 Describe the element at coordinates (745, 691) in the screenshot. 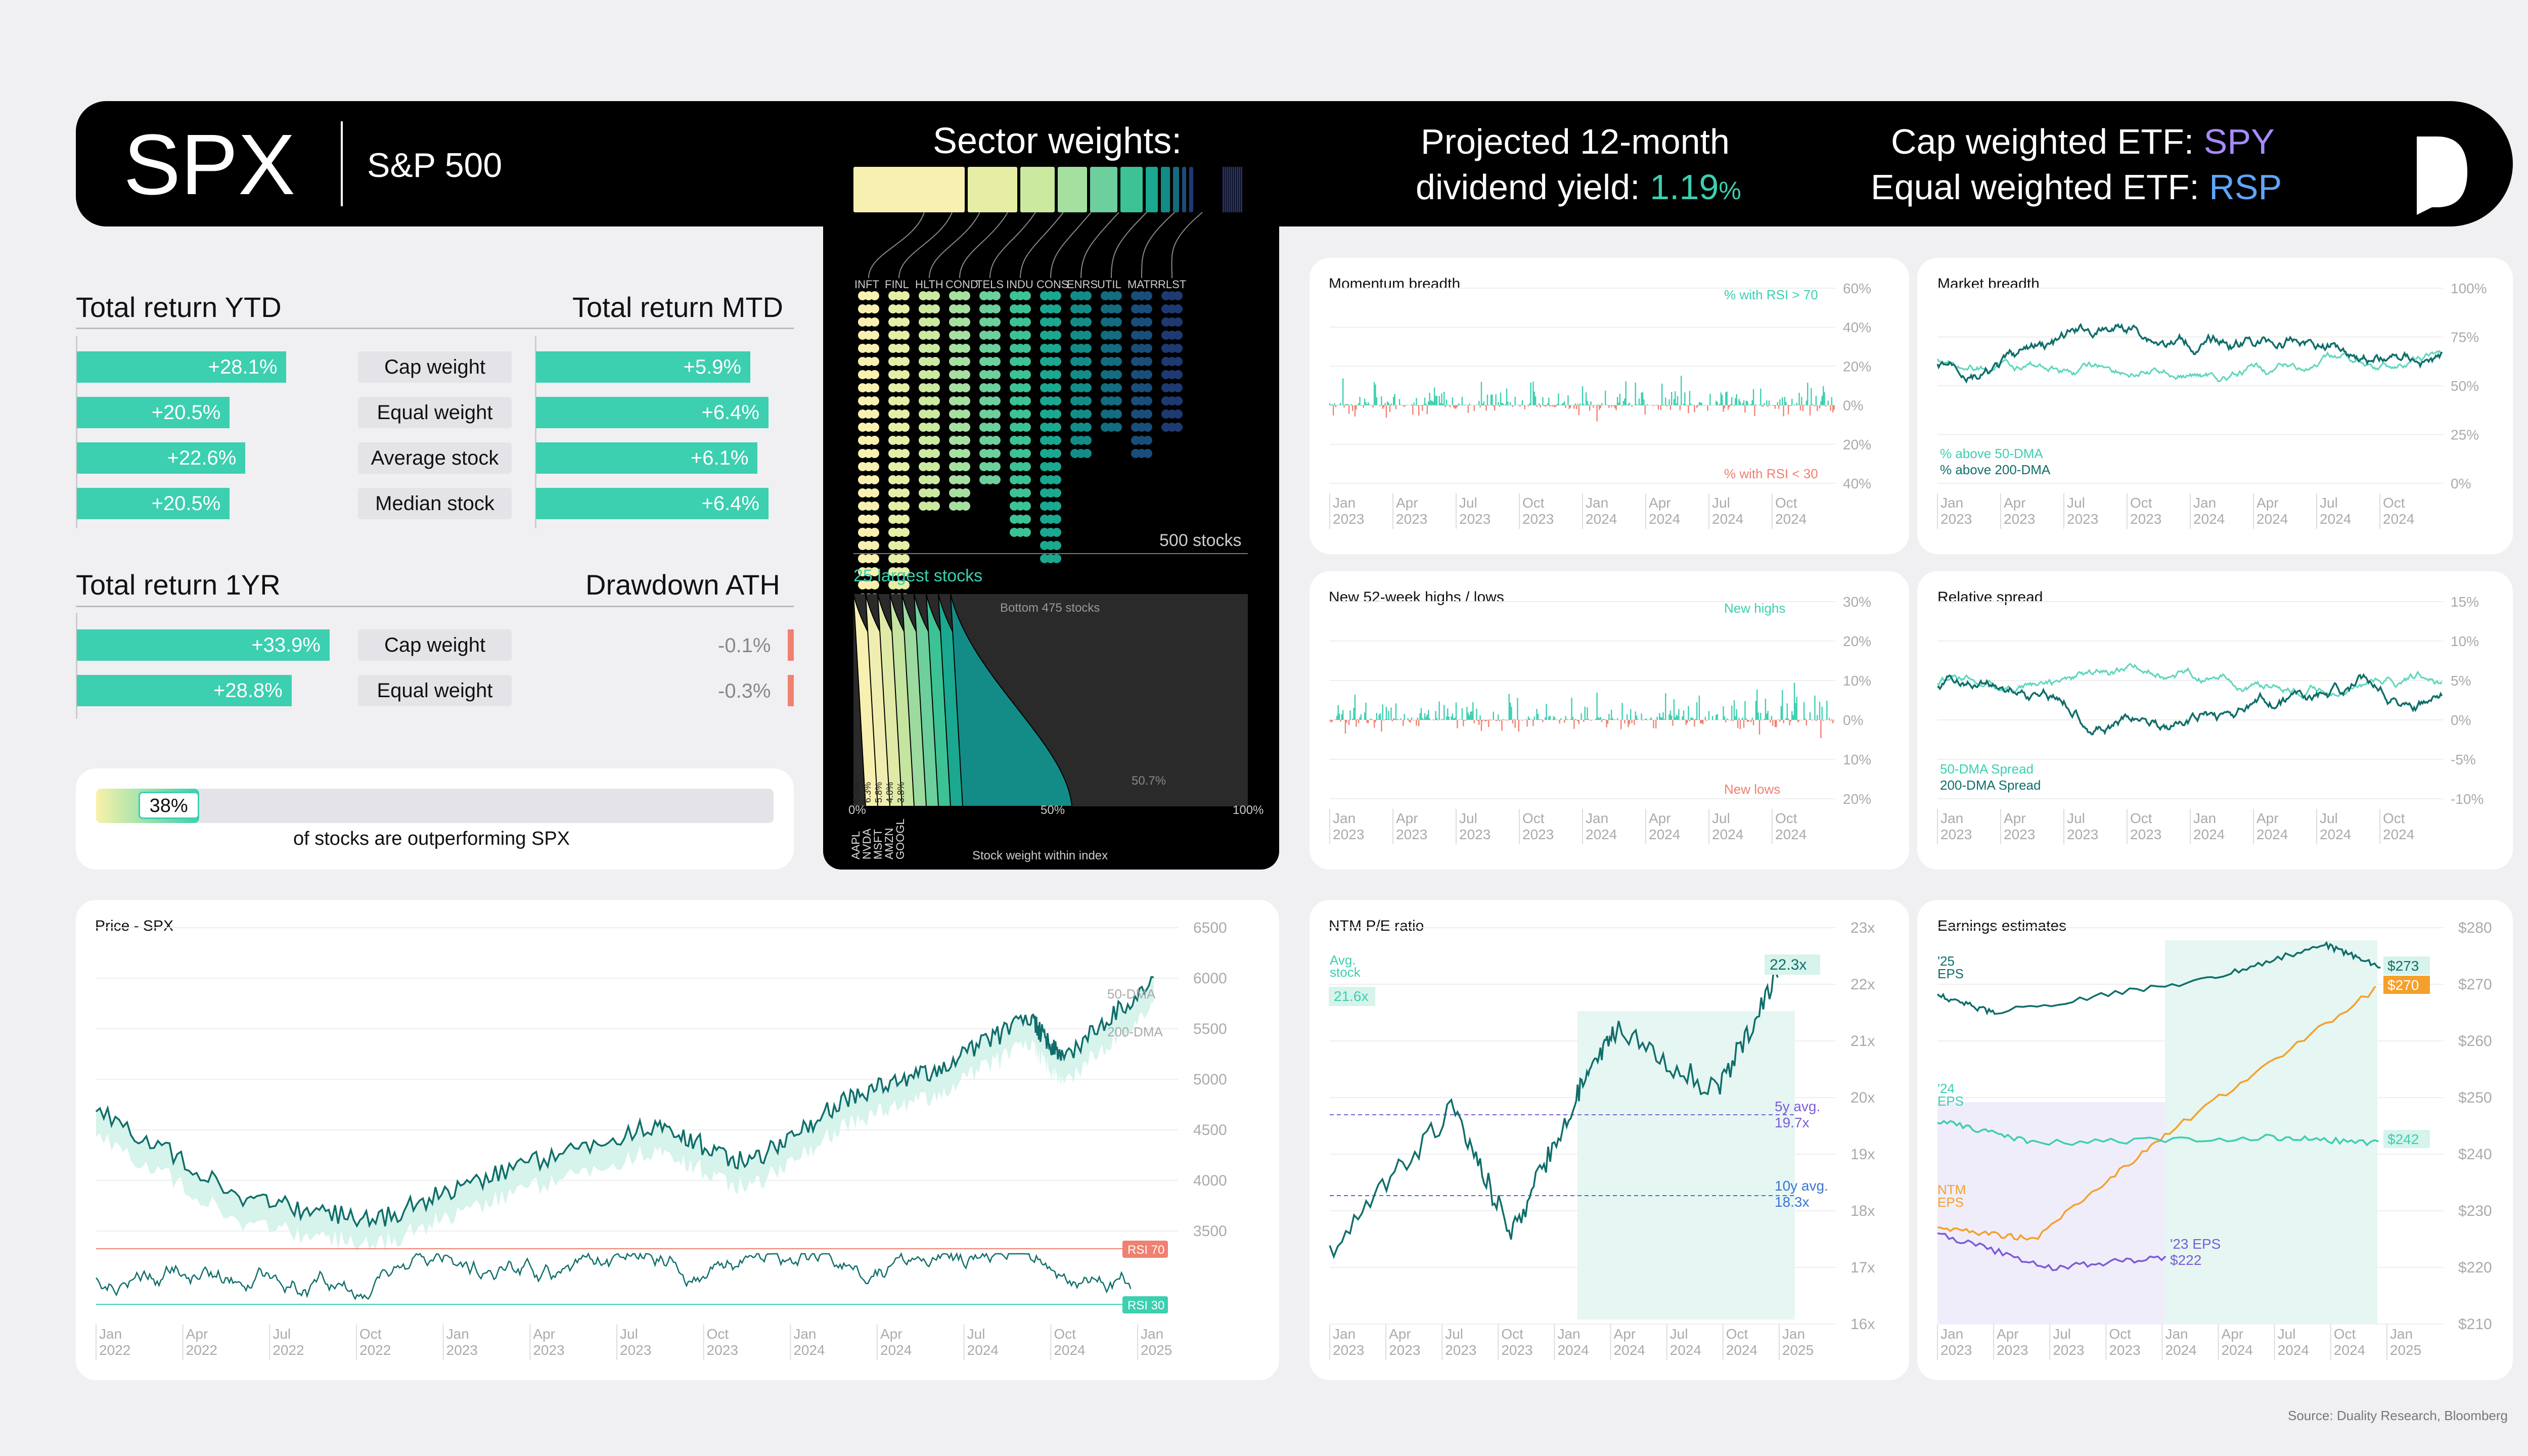

I see `drawdown-value: -0.3%` at that location.